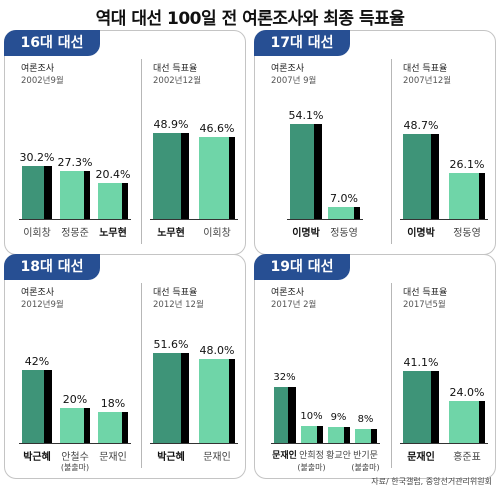 The width and height of the screenshot is (500, 491). What do you see at coordinates (421, 363) in the screenshot?
I see `bar-value-label: 41.1%` at bounding box center [421, 363].